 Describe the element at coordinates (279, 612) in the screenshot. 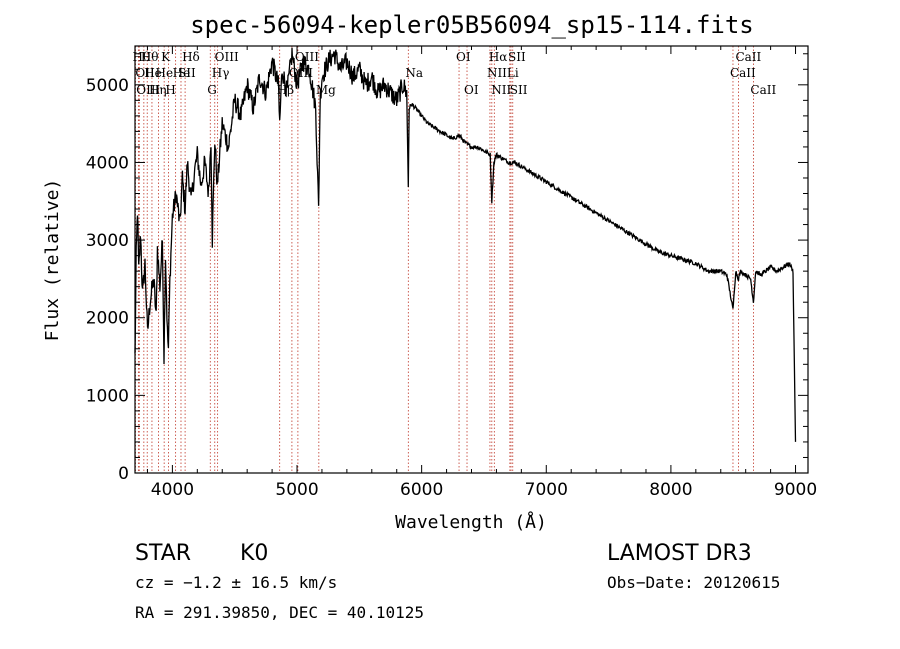

I see `coordinates-text: RA = 291.39850, DEC = 40.10125` at that location.